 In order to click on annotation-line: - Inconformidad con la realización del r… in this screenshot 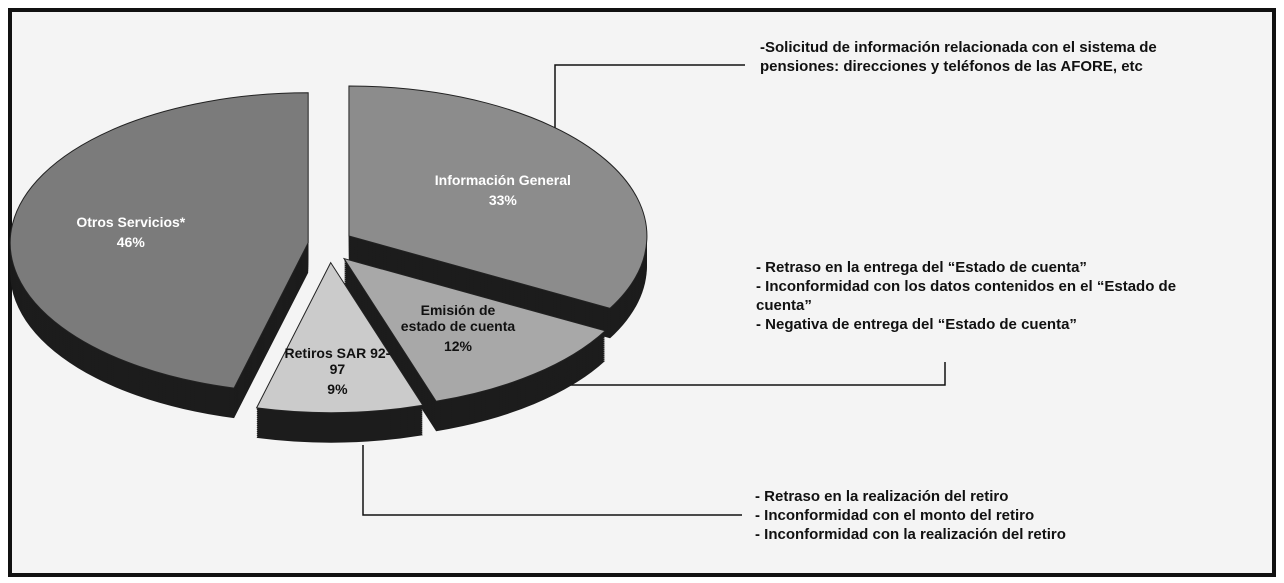, I will do `click(910, 534)`.